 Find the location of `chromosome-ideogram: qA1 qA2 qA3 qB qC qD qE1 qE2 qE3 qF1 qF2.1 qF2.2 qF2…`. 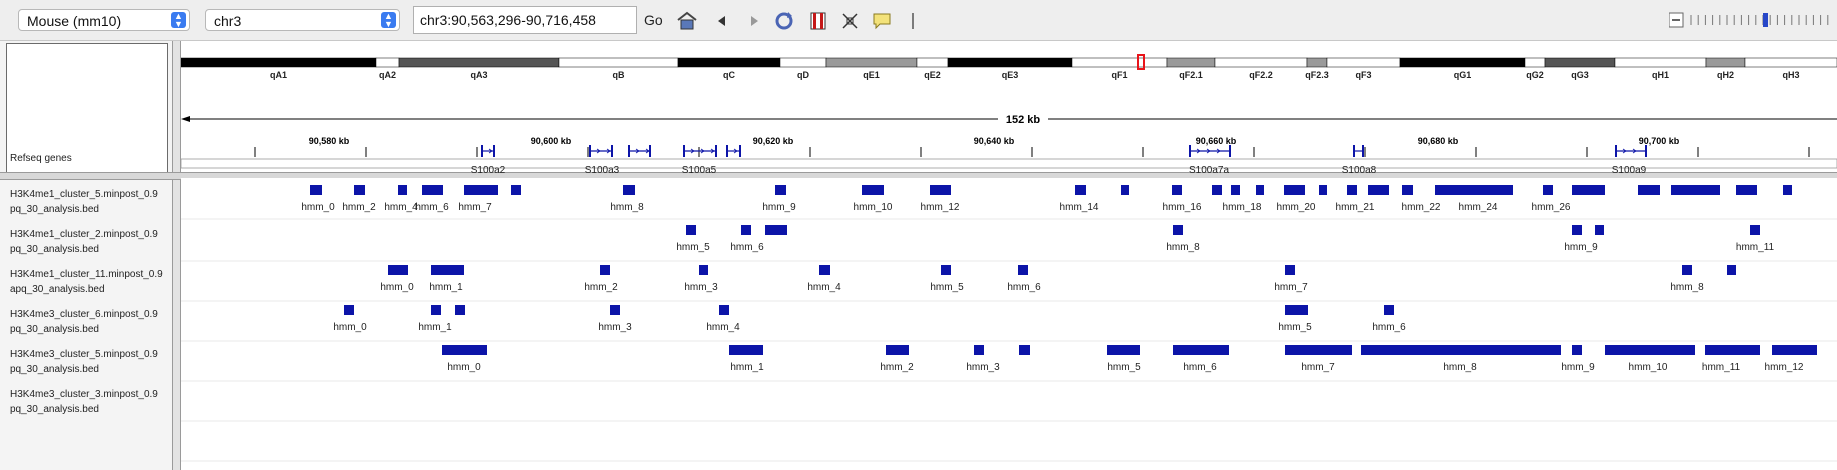

chromosome-ideogram: qA1 qA2 qA3 qB qC qD qE1 qE2 qE3 qF1 qF2.1 qF2.2 qF2… is located at coordinates (1009, 67).